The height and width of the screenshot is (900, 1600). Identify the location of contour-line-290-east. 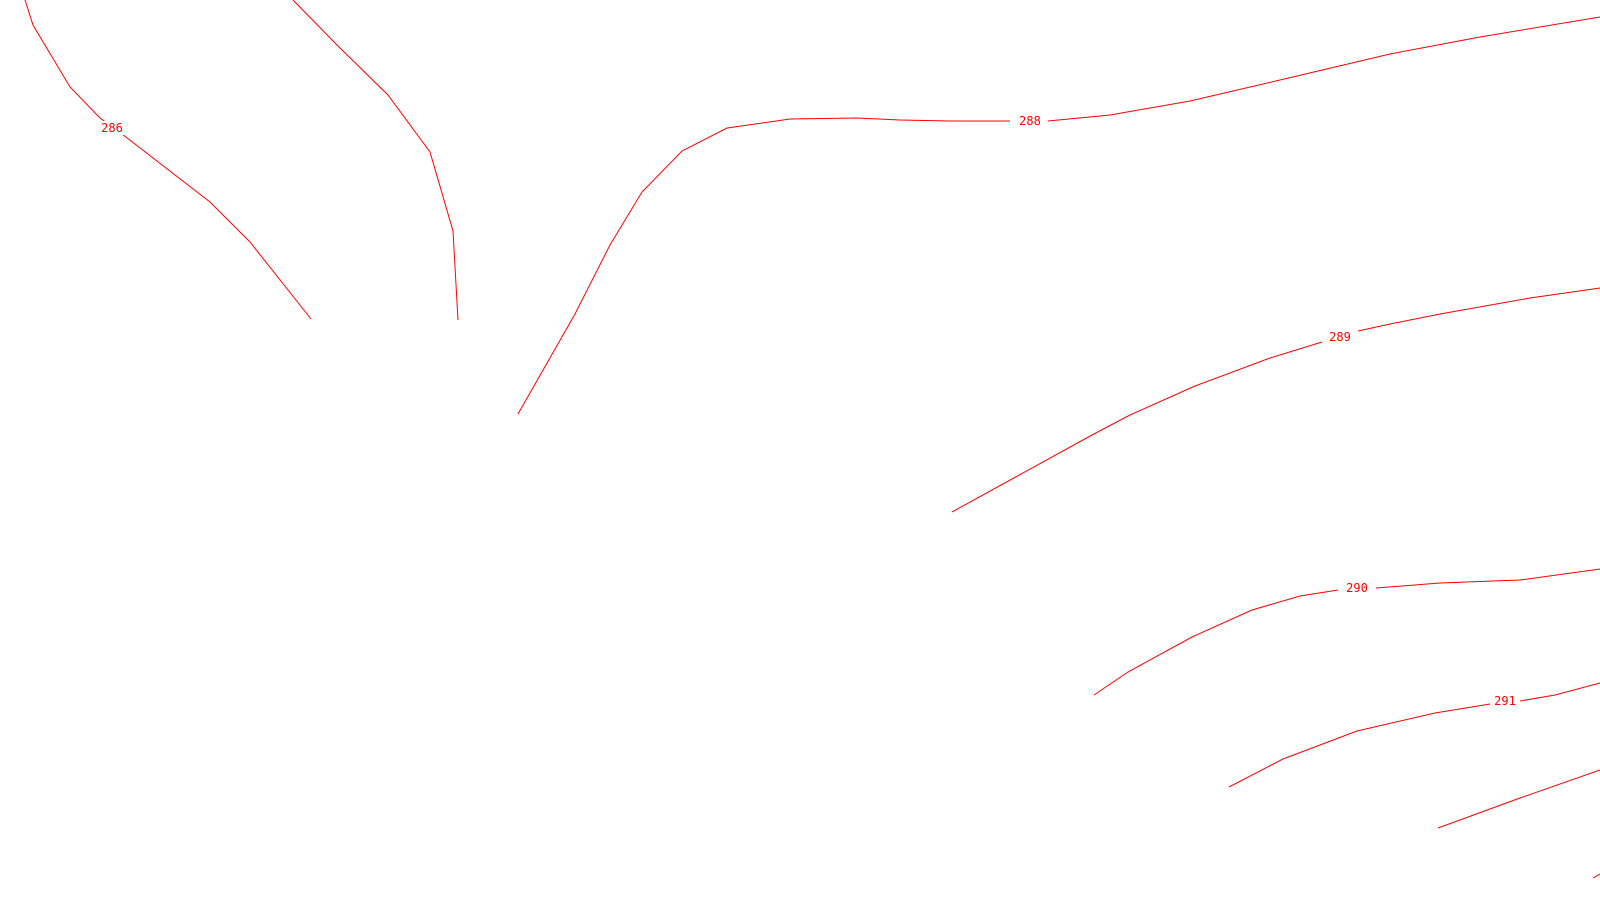
(1487, 578).